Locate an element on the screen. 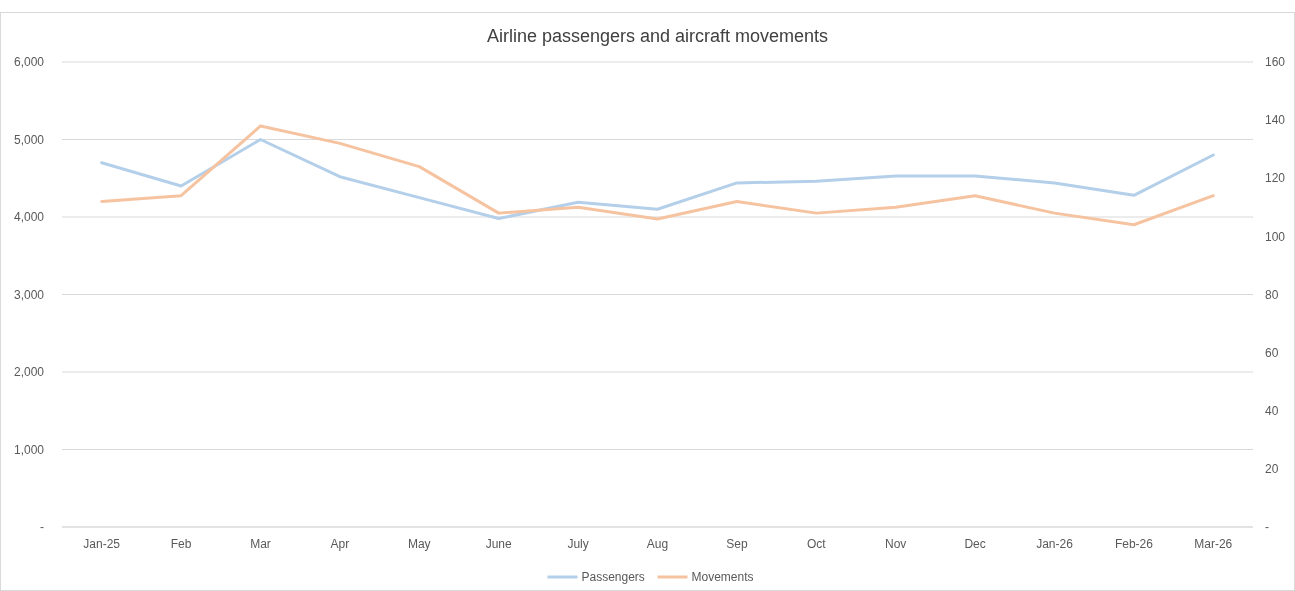 This screenshot has width=1295, height=591. x-tick-label: Mar is located at coordinates (260, 544).